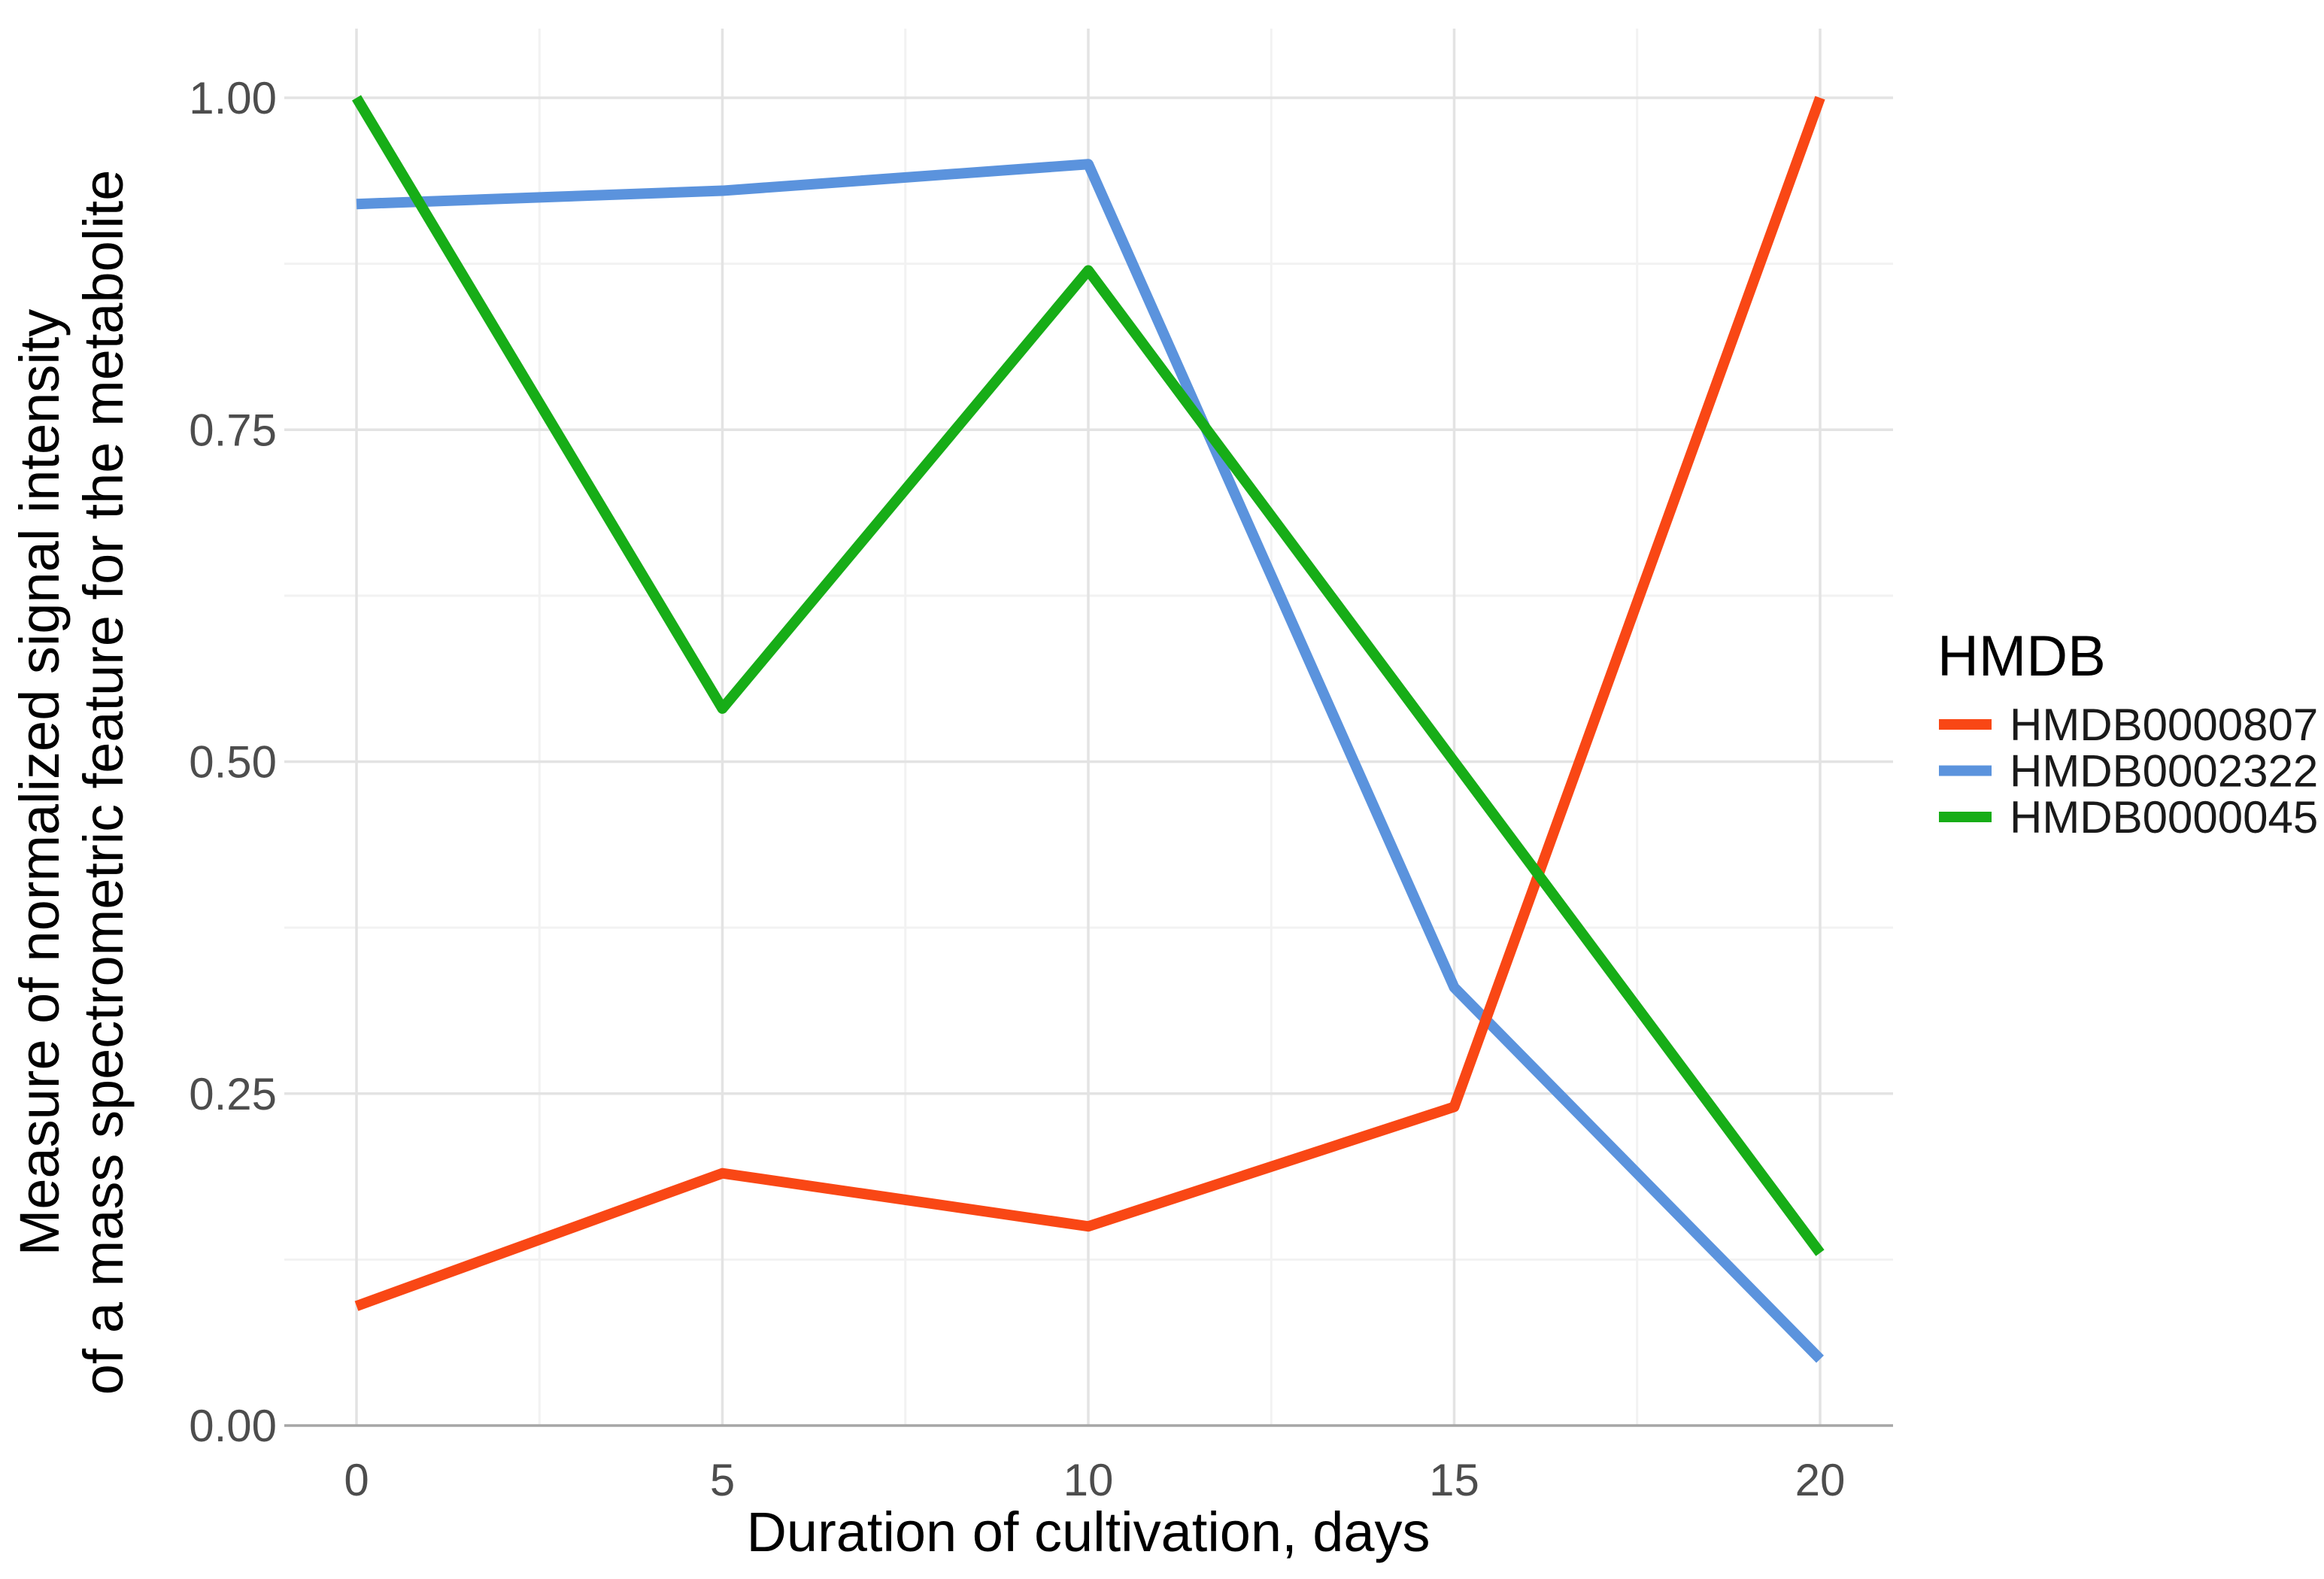 This screenshot has height=1579, width=2324. What do you see at coordinates (1088, 1480) in the screenshot?
I see `x-tick-label: 10` at bounding box center [1088, 1480].